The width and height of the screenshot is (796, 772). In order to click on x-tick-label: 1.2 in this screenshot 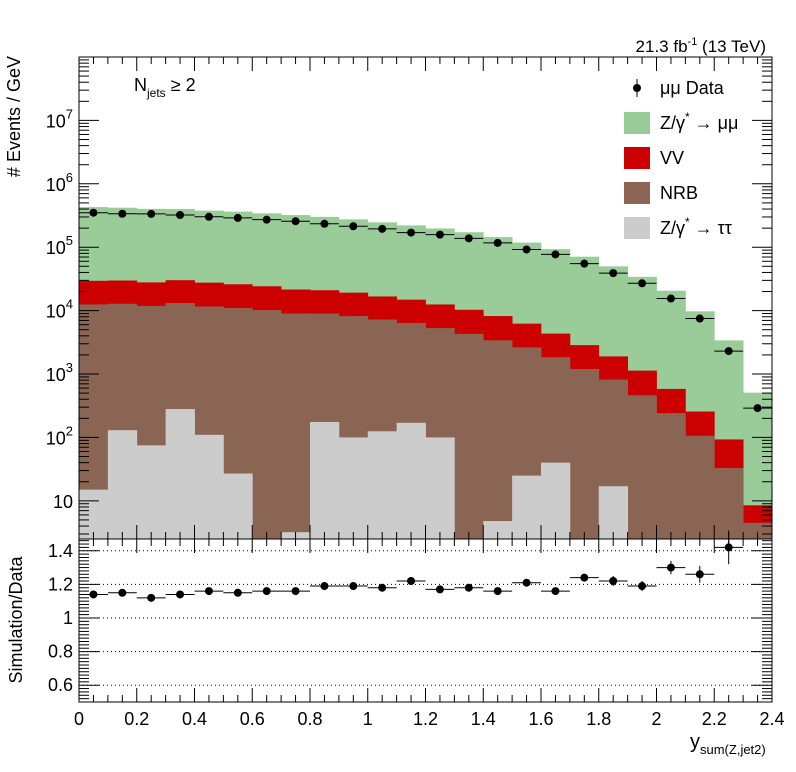, I will do `click(425, 719)`.